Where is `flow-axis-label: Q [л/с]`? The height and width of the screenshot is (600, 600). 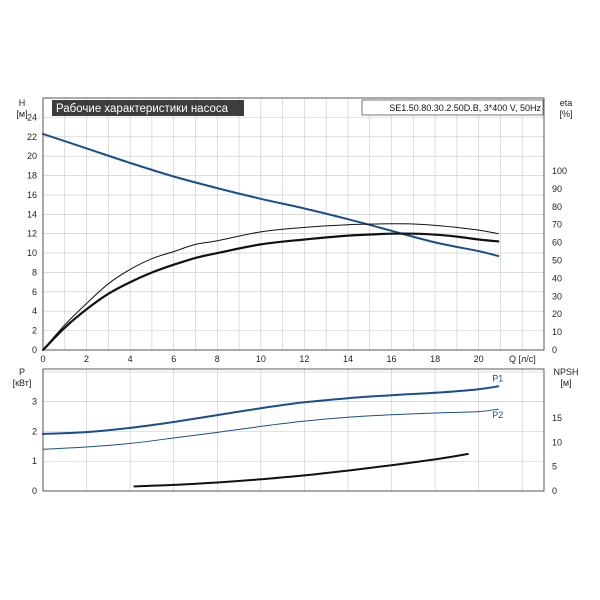
flow-axis-label: Q [л/с] is located at coordinates (522, 359).